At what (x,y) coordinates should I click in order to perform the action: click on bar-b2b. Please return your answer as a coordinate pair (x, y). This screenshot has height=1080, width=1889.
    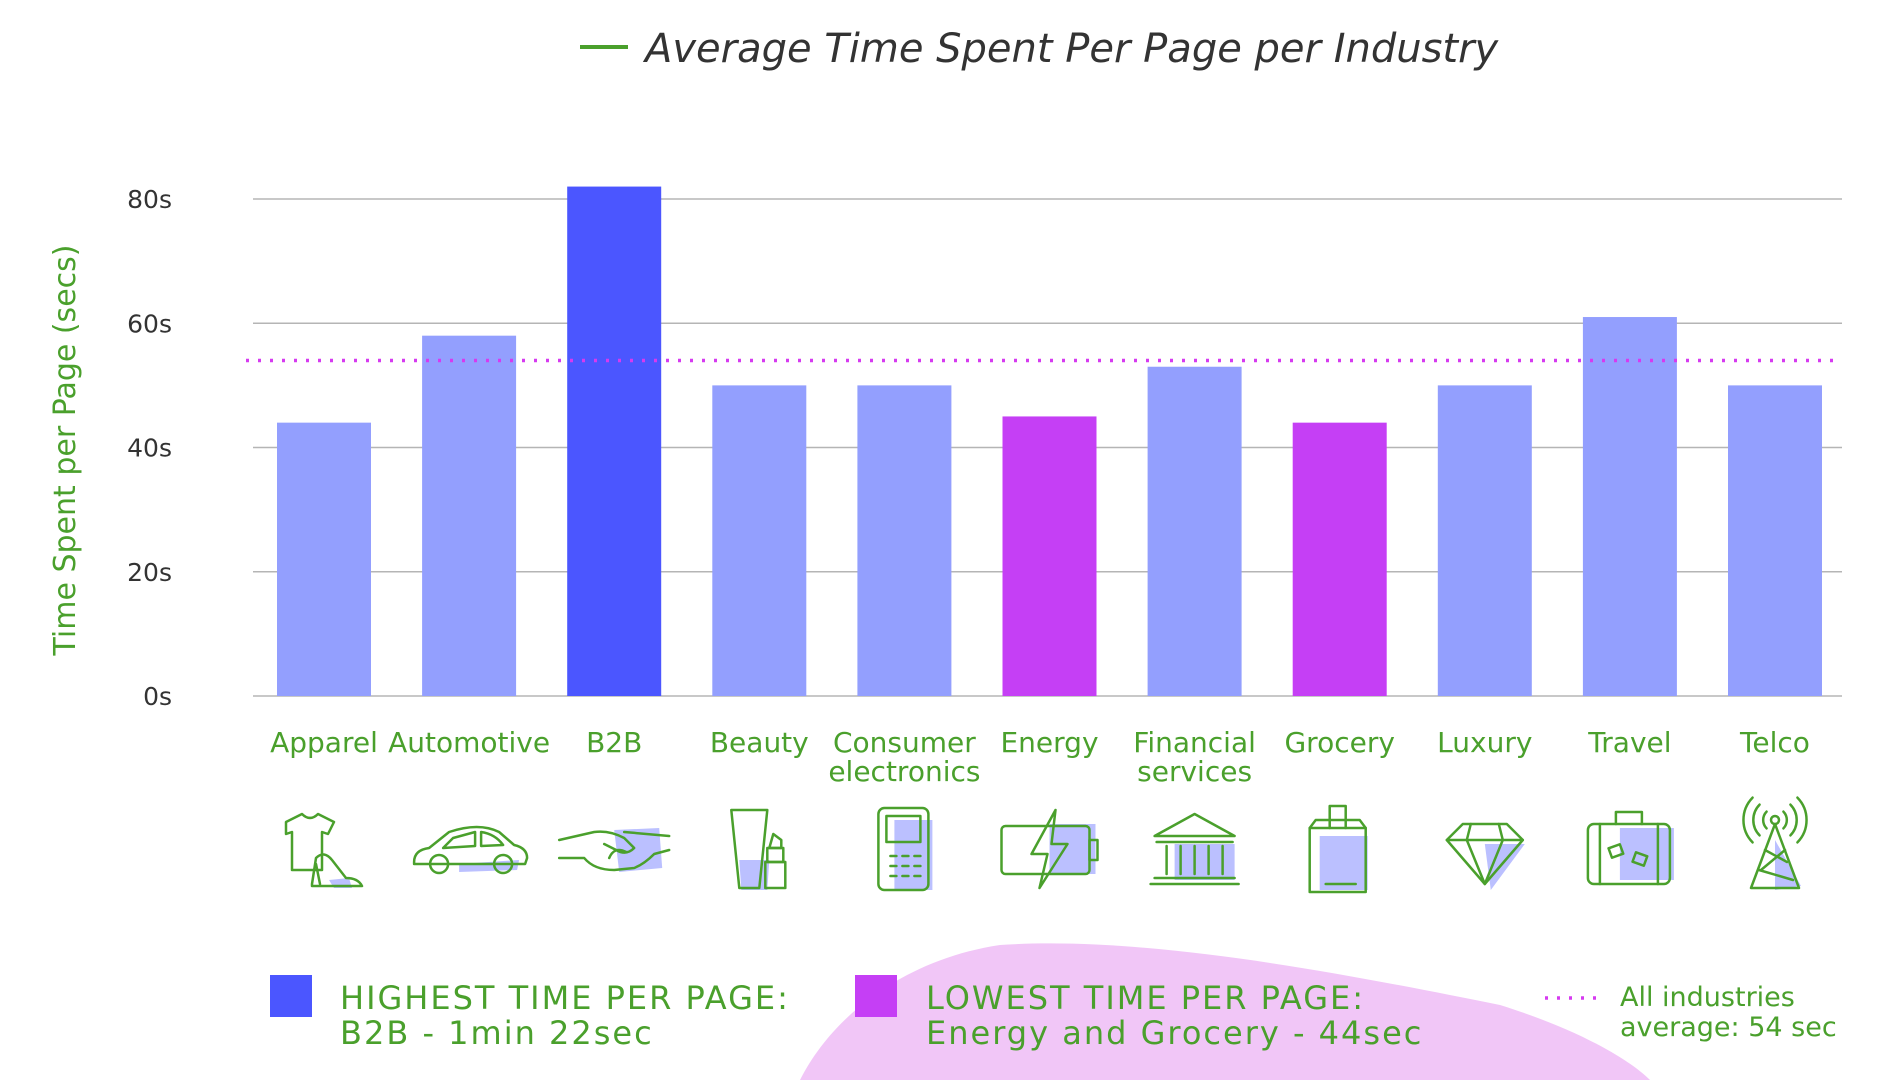
    Looking at the image, I should click on (614, 441).